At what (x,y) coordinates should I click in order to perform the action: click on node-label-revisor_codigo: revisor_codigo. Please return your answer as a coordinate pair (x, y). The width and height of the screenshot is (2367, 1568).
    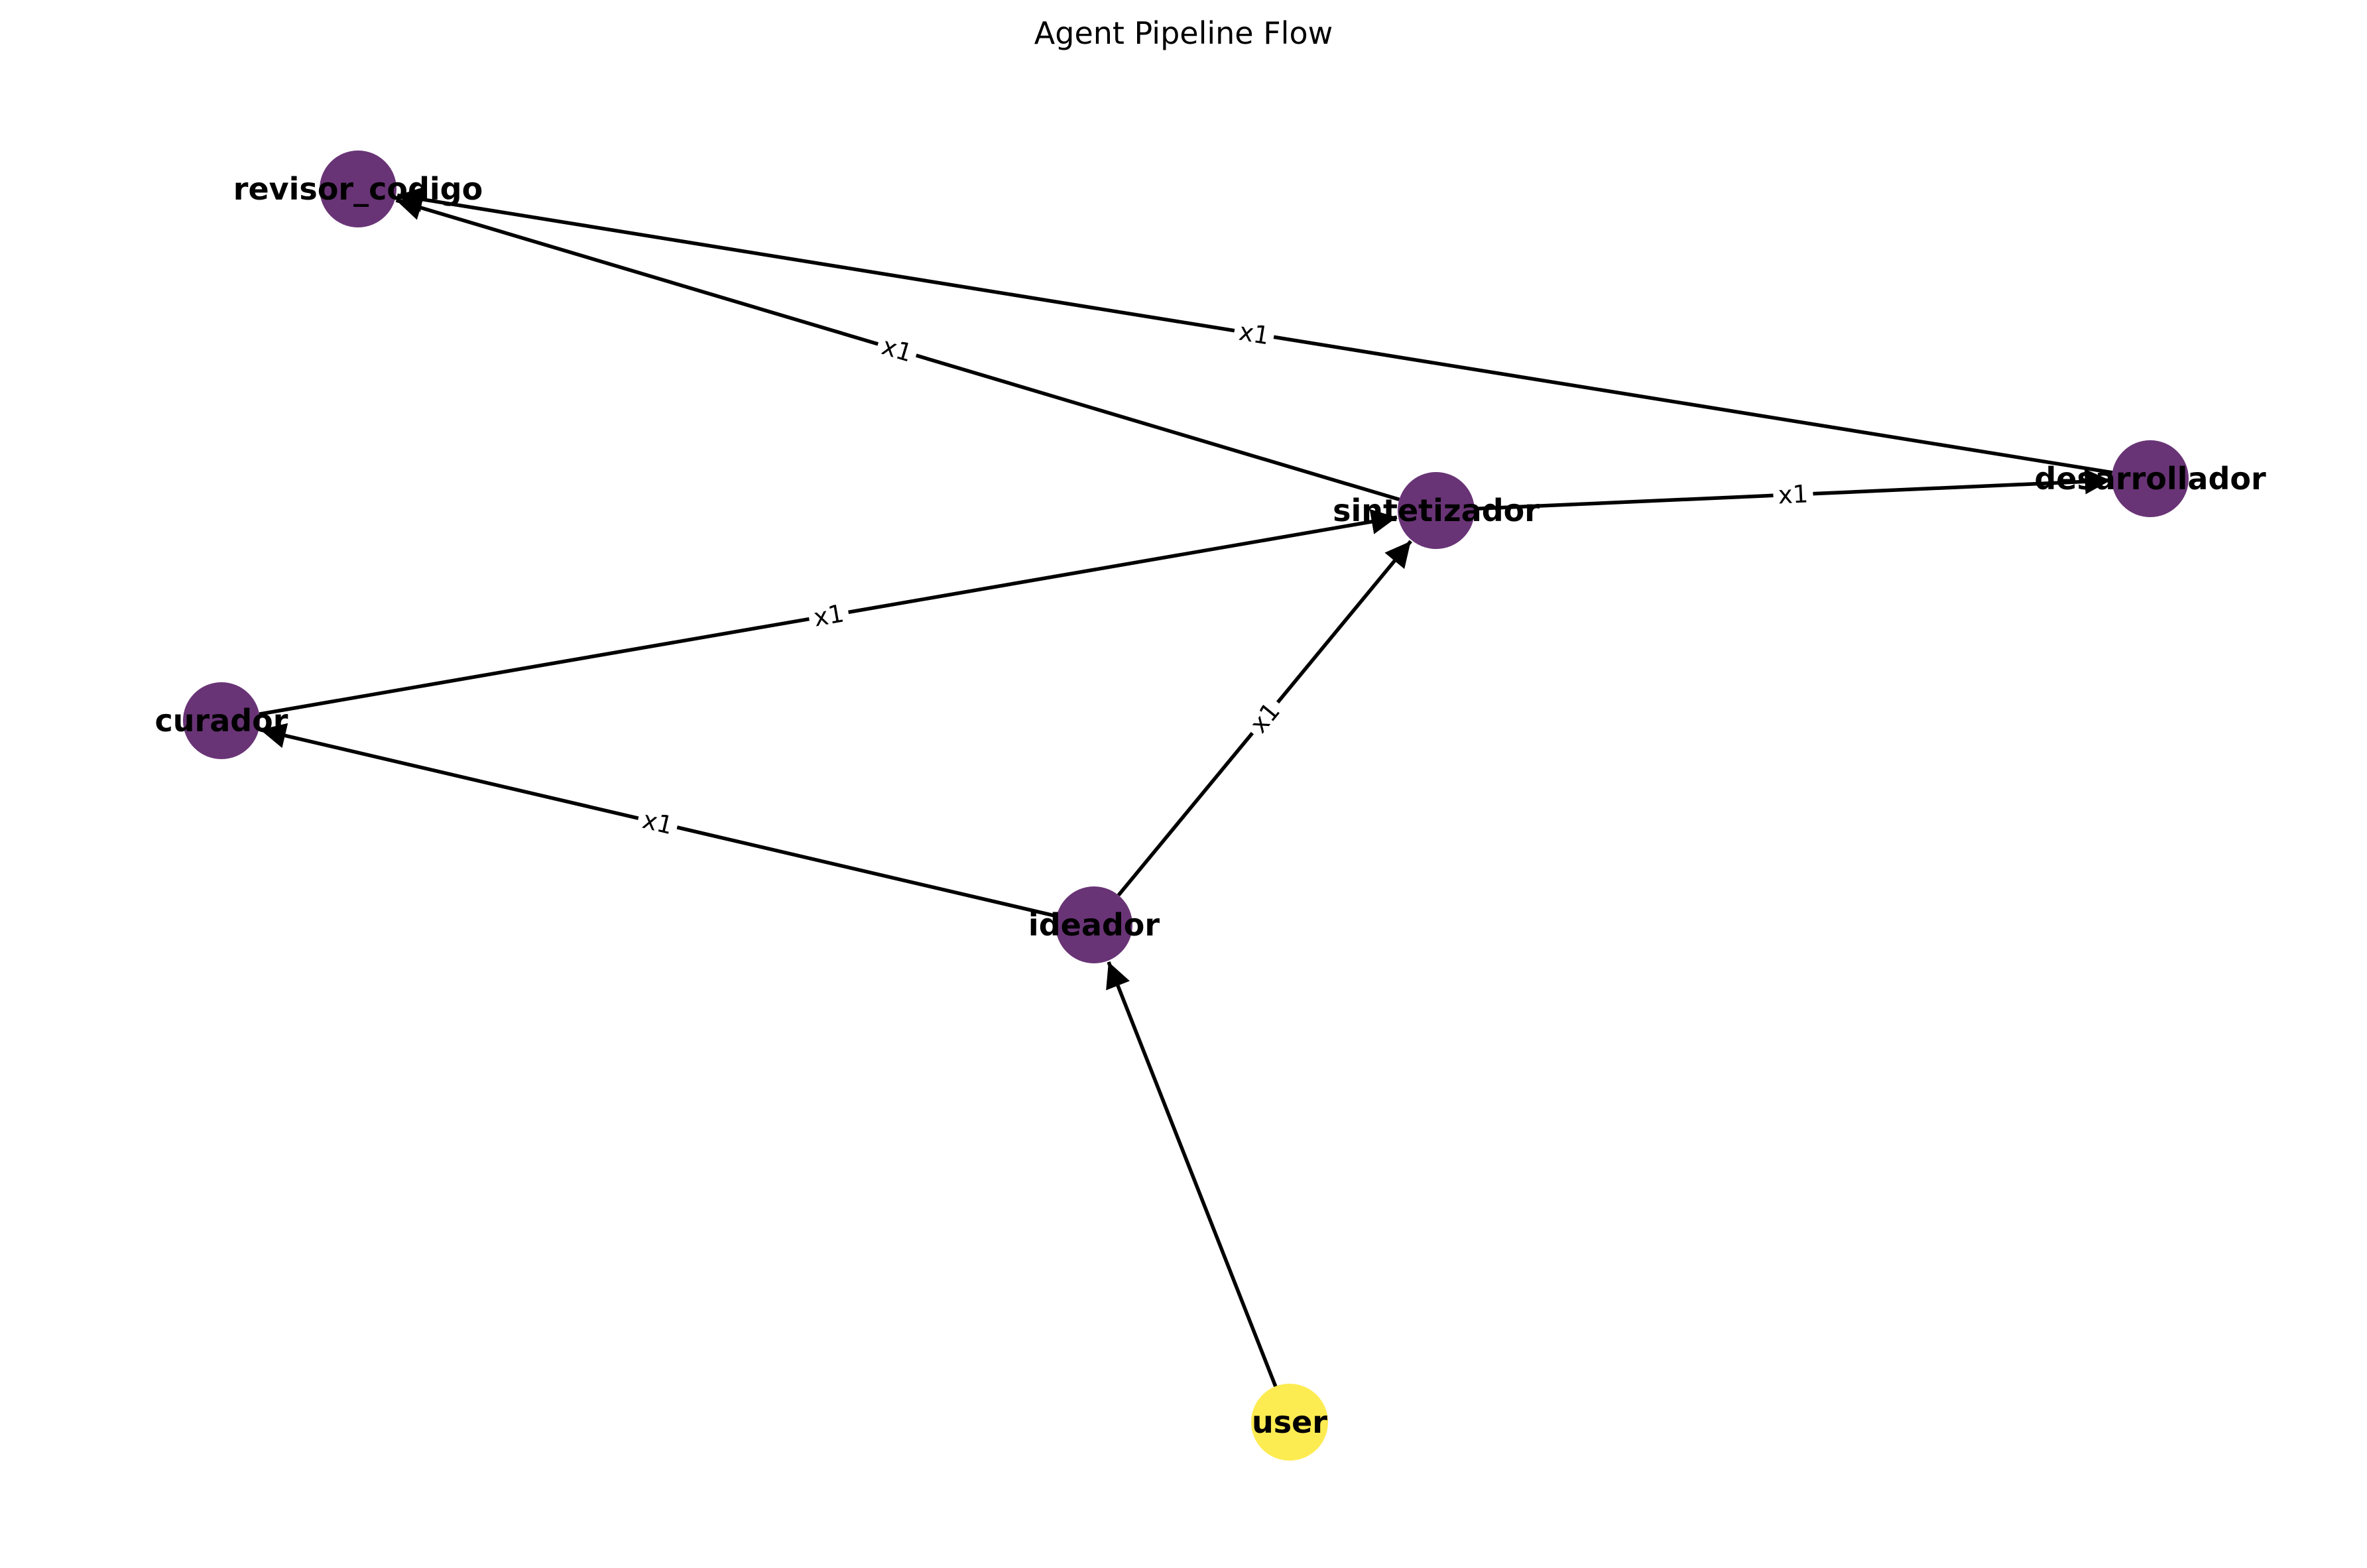
    Looking at the image, I should click on (358, 189).